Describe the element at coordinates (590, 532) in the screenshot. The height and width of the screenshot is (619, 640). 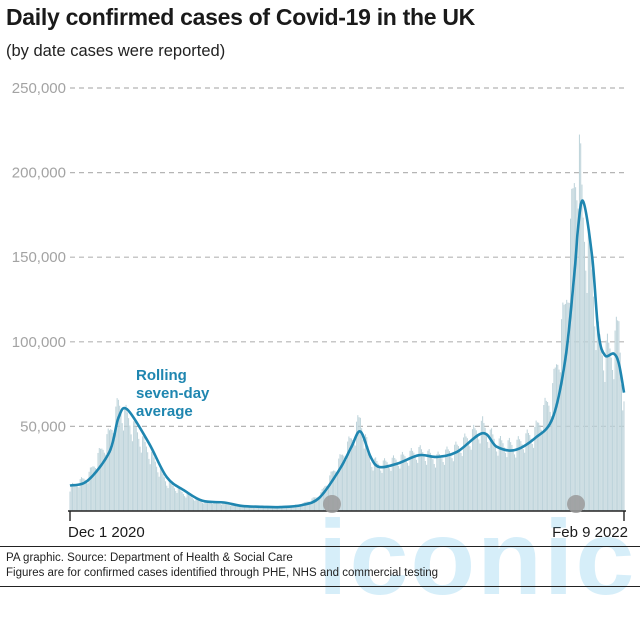
I see `x-tick-label: Feb 9 2022` at that location.